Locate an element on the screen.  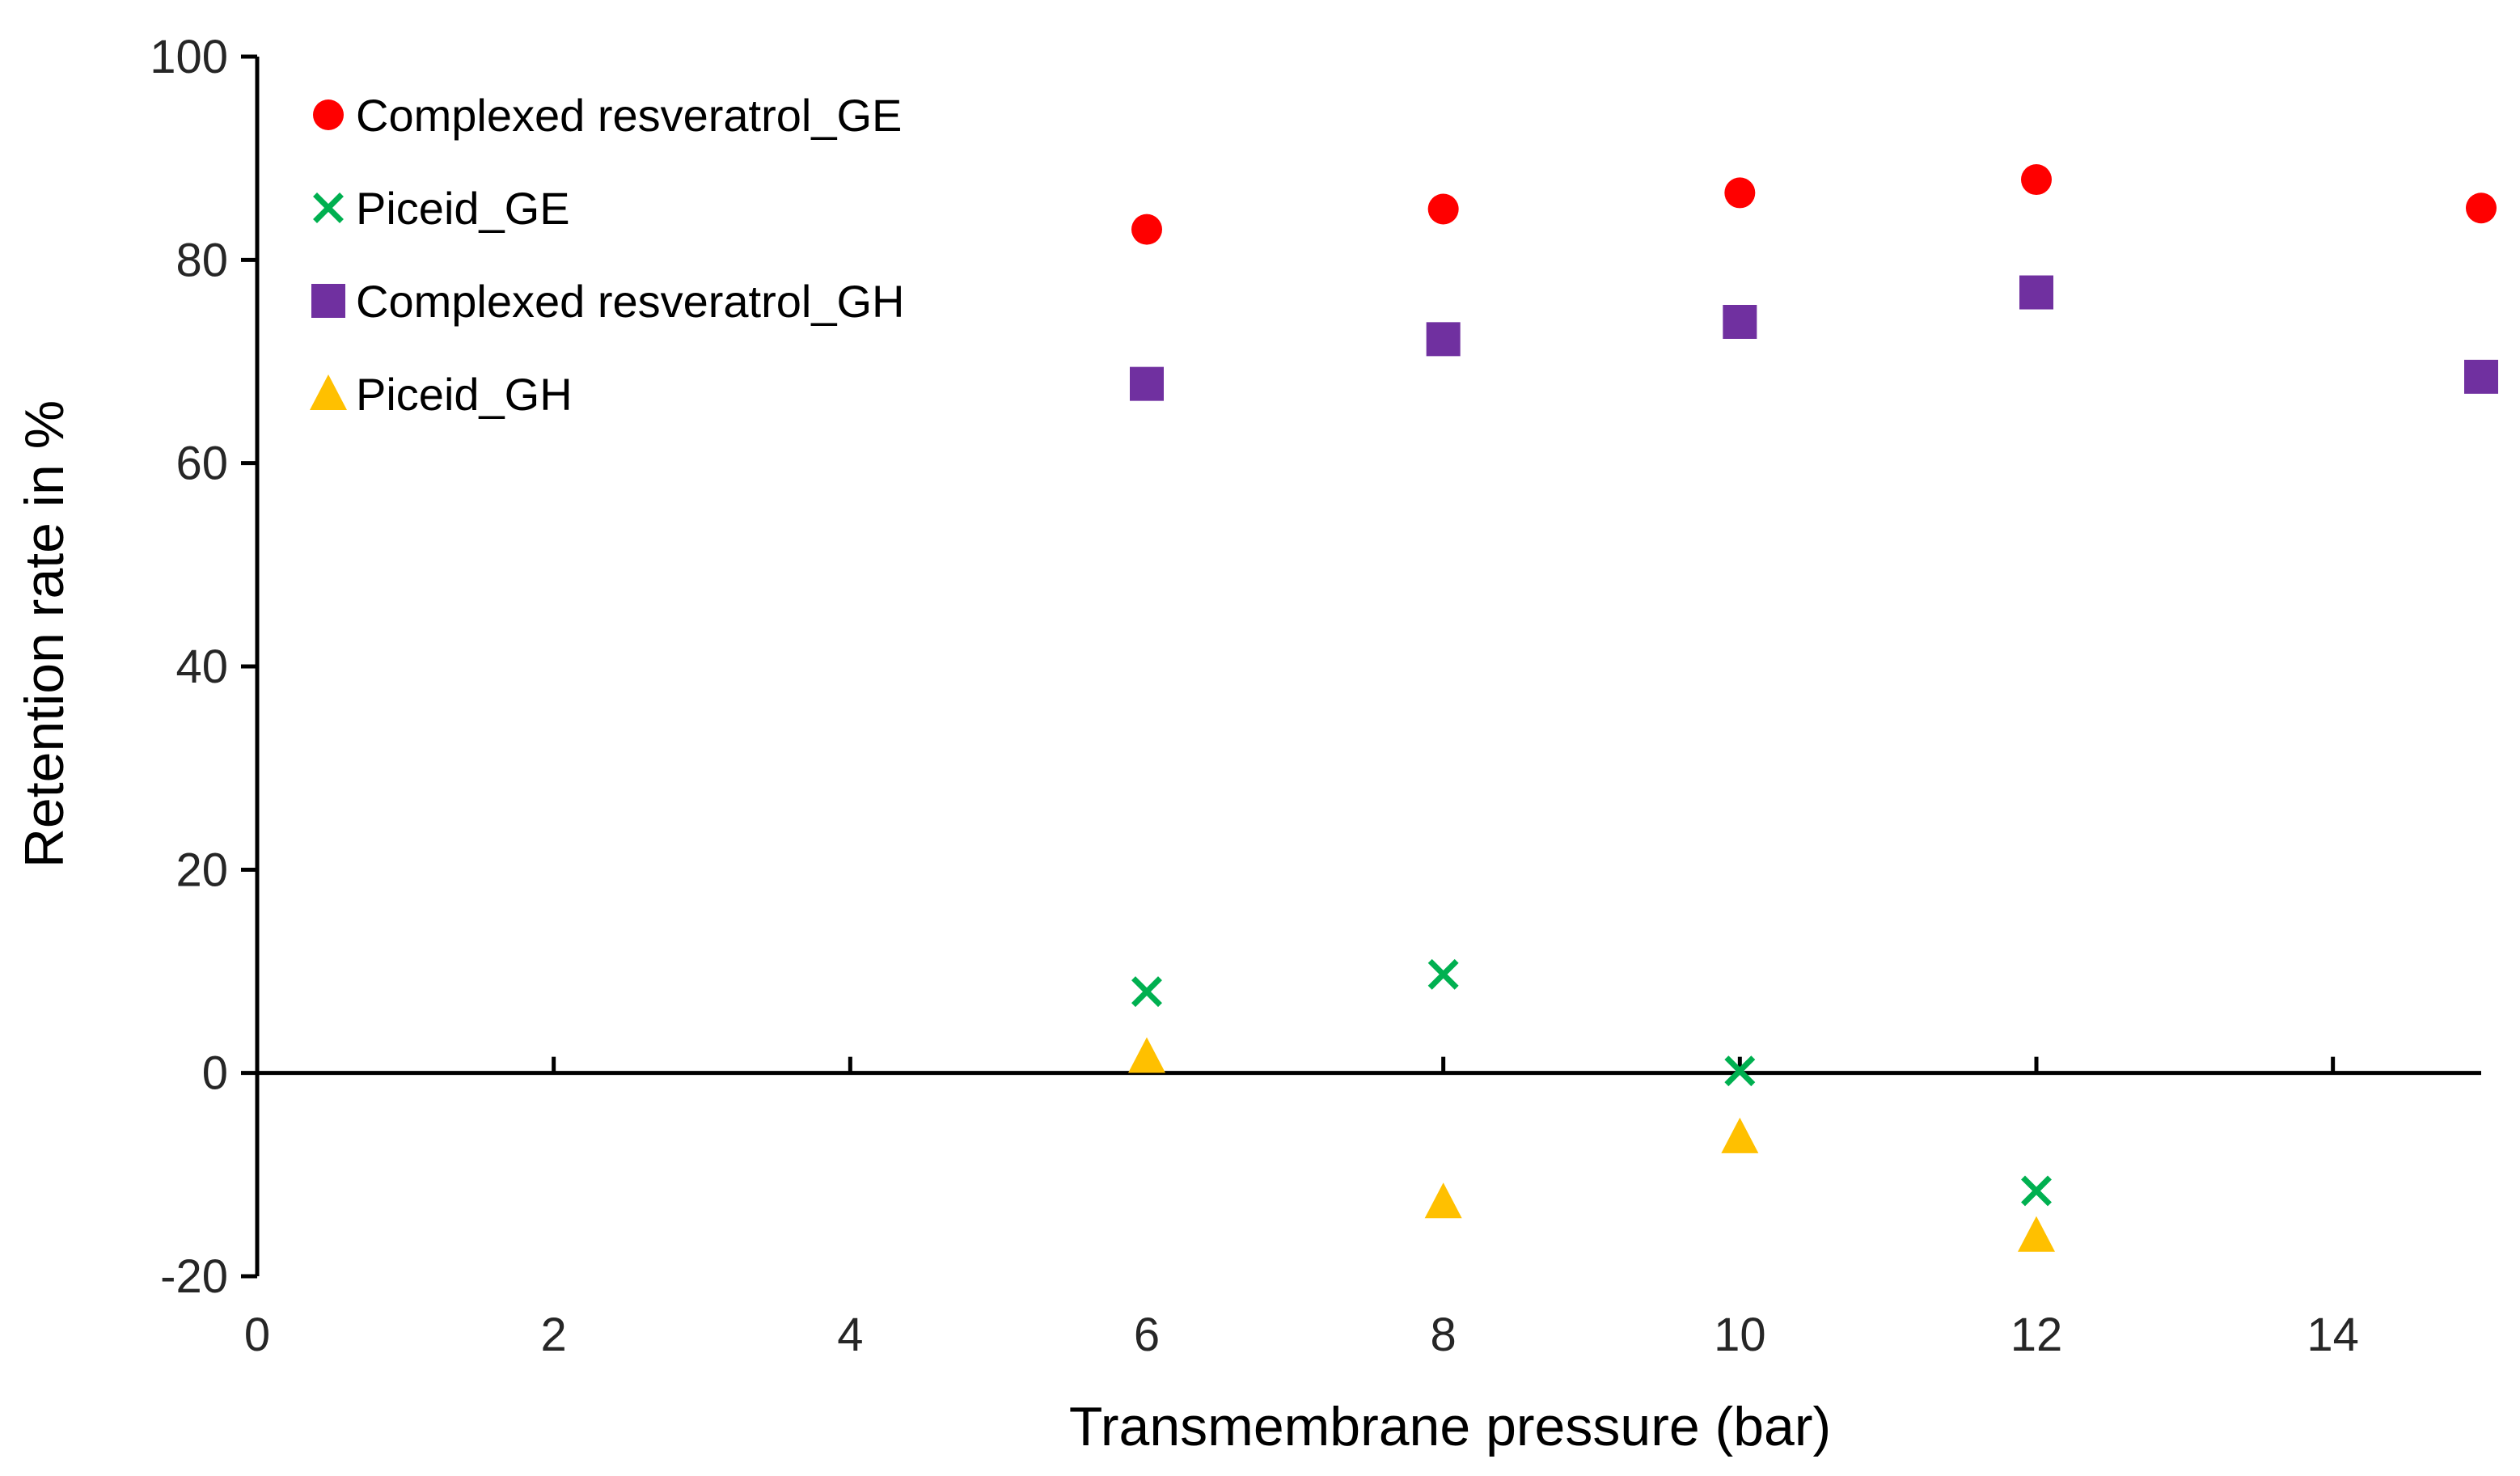
x-tick-label: 6 is located at coordinates (1147, 1335).